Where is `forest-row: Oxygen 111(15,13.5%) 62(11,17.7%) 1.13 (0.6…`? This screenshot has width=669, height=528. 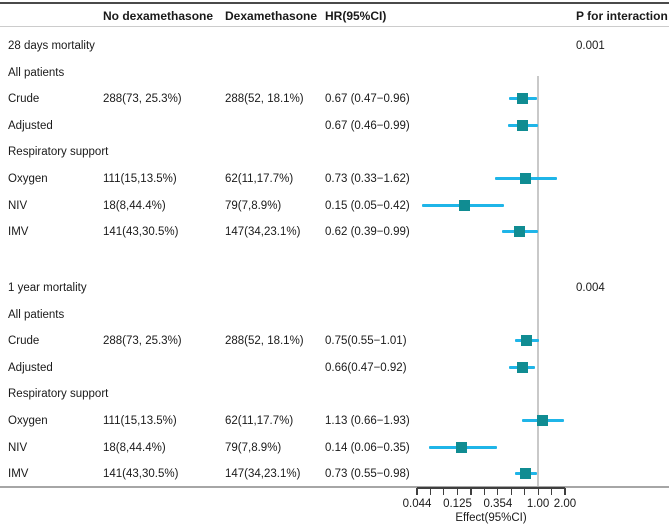 forest-row: Oxygen 111(15,13.5%) 62(11,17.7%) 1.13 (0.6… is located at coordinates (334, 422).